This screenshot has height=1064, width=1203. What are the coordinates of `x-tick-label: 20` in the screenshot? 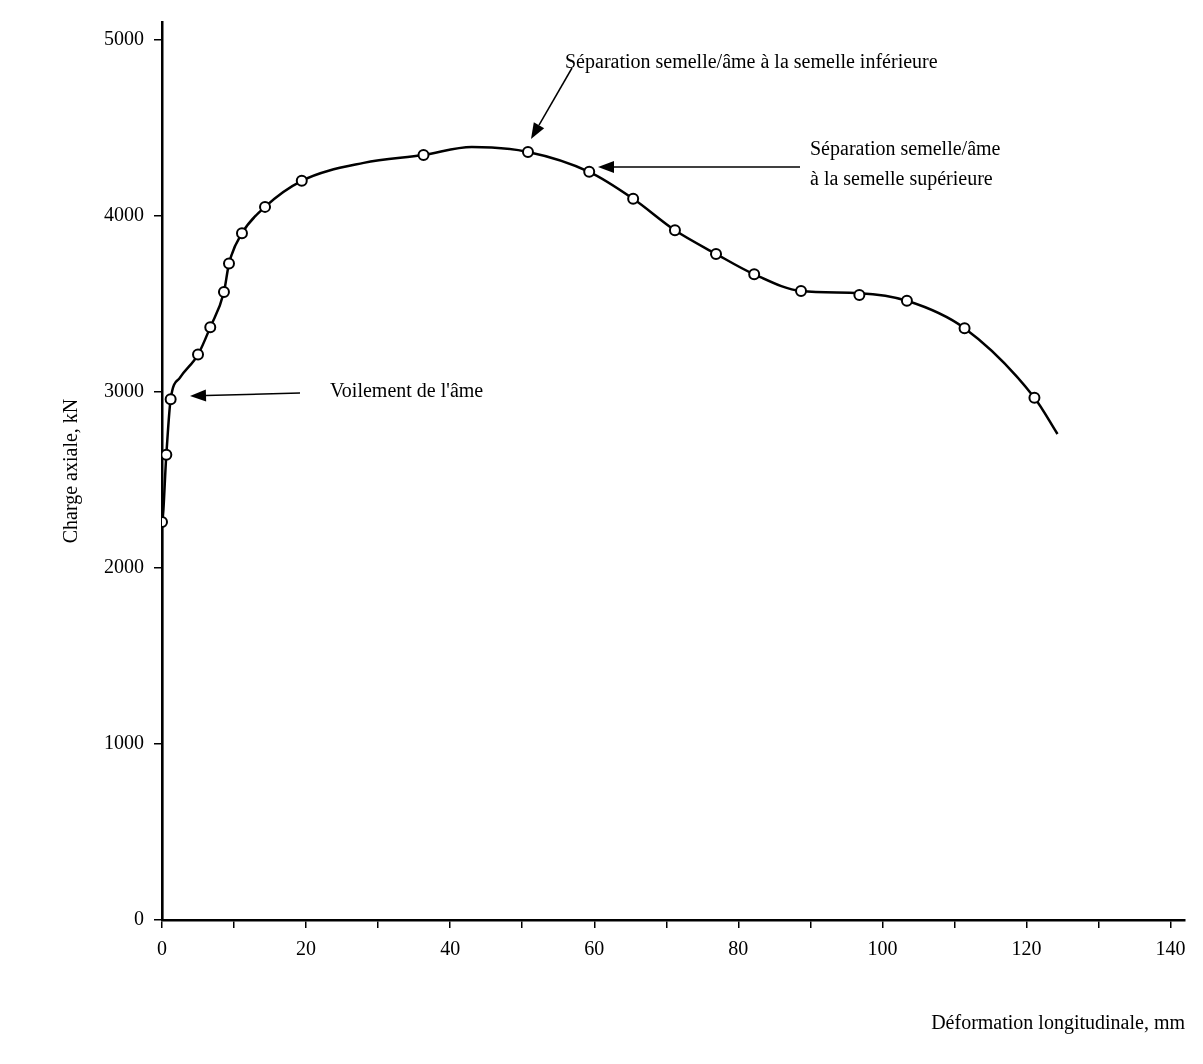 It's located at (306, 948).